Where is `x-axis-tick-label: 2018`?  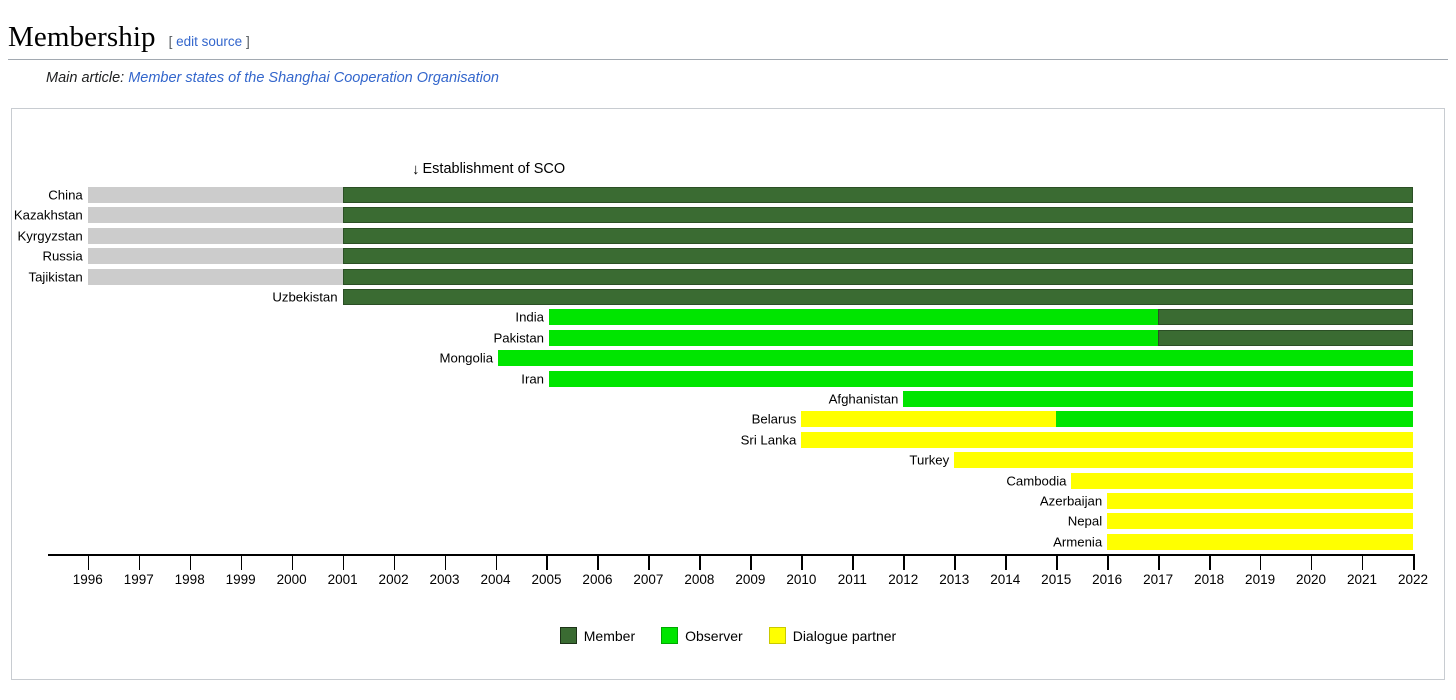
x-axis-tick-label: 2018 is located at coordinates (1209, 579).